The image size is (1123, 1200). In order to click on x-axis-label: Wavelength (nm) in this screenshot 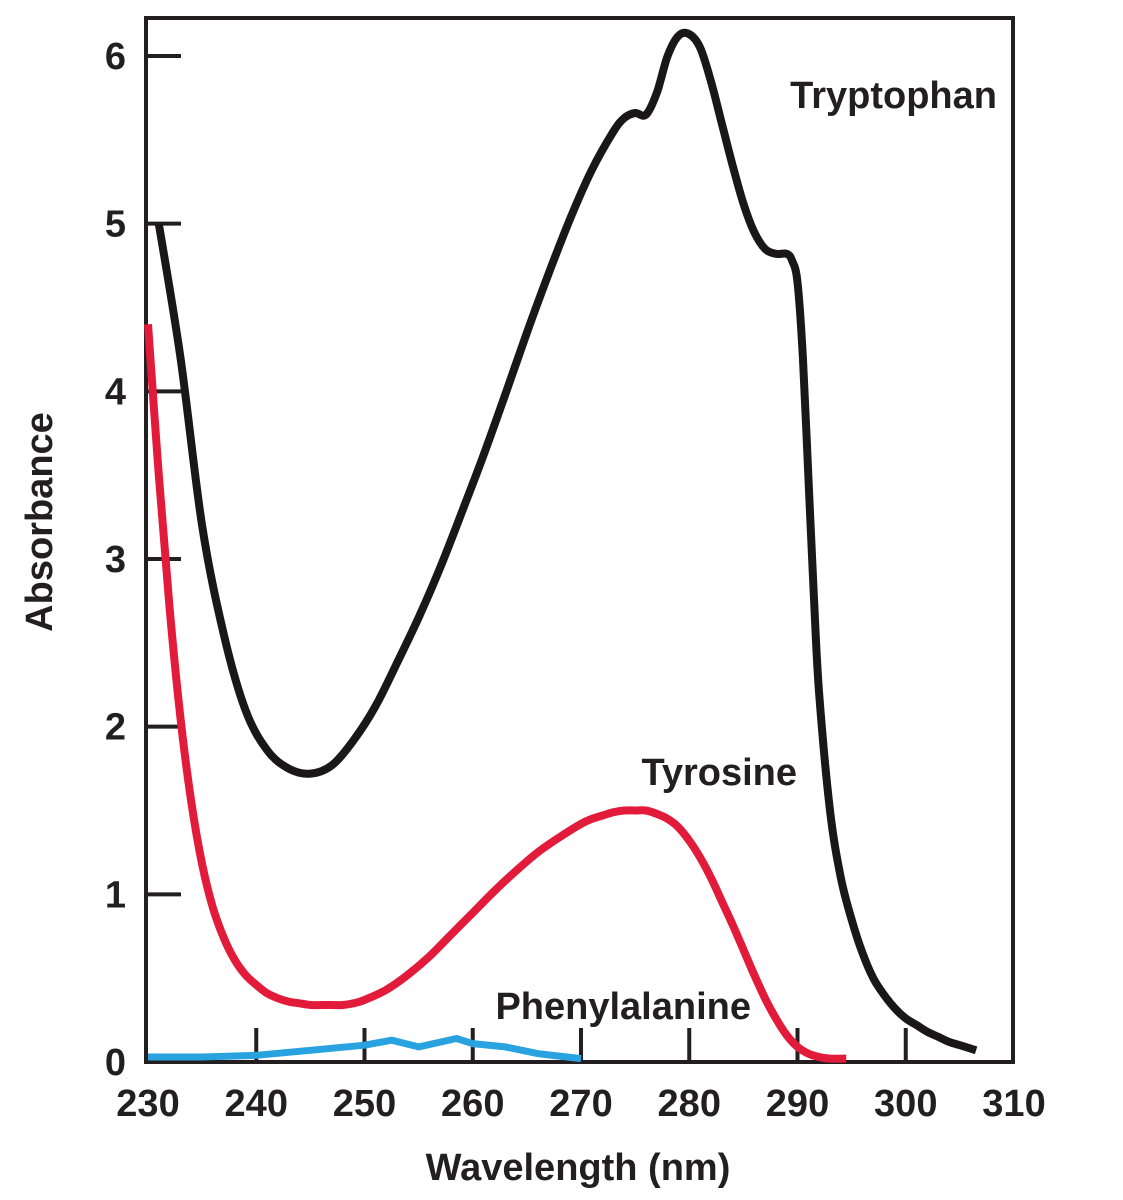, I will do `click(578, 1168)`.